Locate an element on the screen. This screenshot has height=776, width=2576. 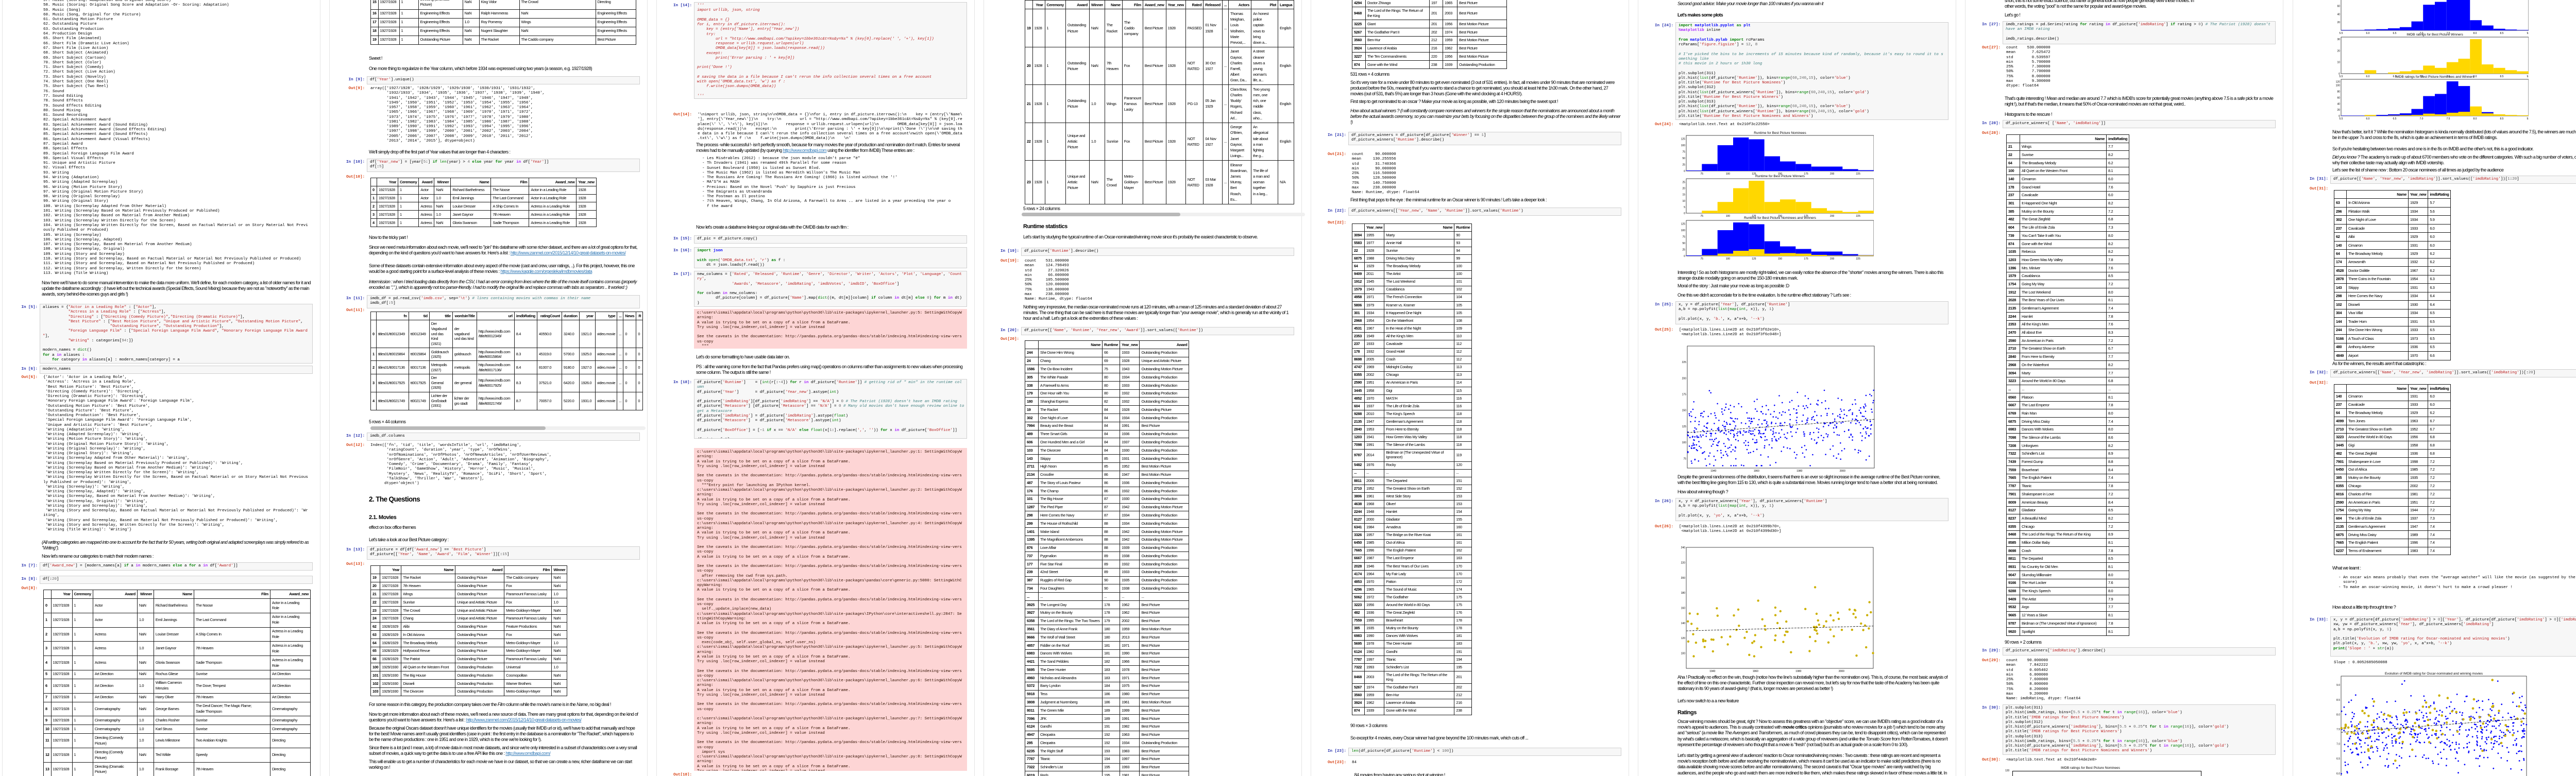
svg-text: 220 is located at coordinates (1683, 562).